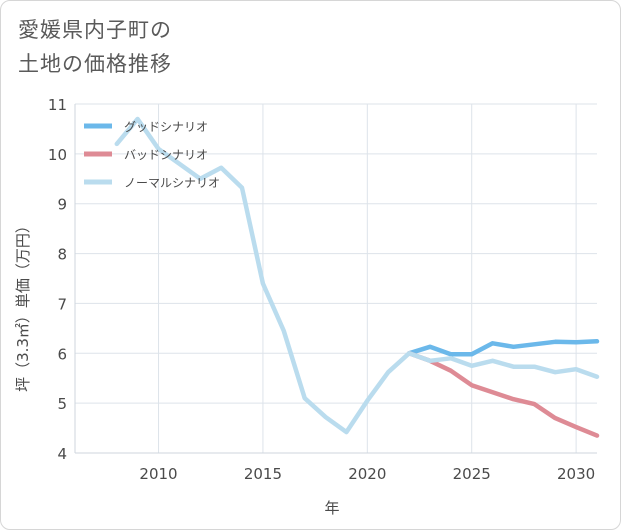  I want to click on x-tick-label-2010: 2010, so click(158, 474).